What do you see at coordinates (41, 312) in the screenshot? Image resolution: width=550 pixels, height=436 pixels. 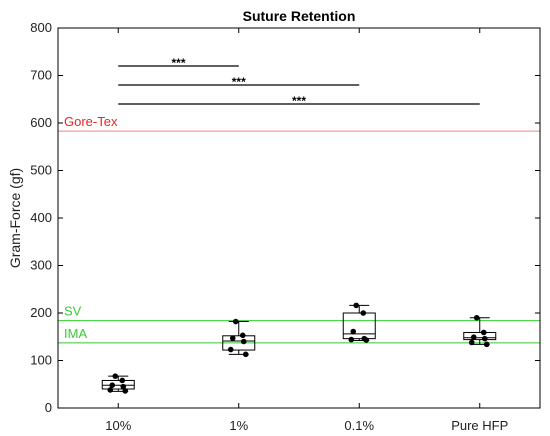 I see `y-tick-label: 200` at bounding box center [41, 312].